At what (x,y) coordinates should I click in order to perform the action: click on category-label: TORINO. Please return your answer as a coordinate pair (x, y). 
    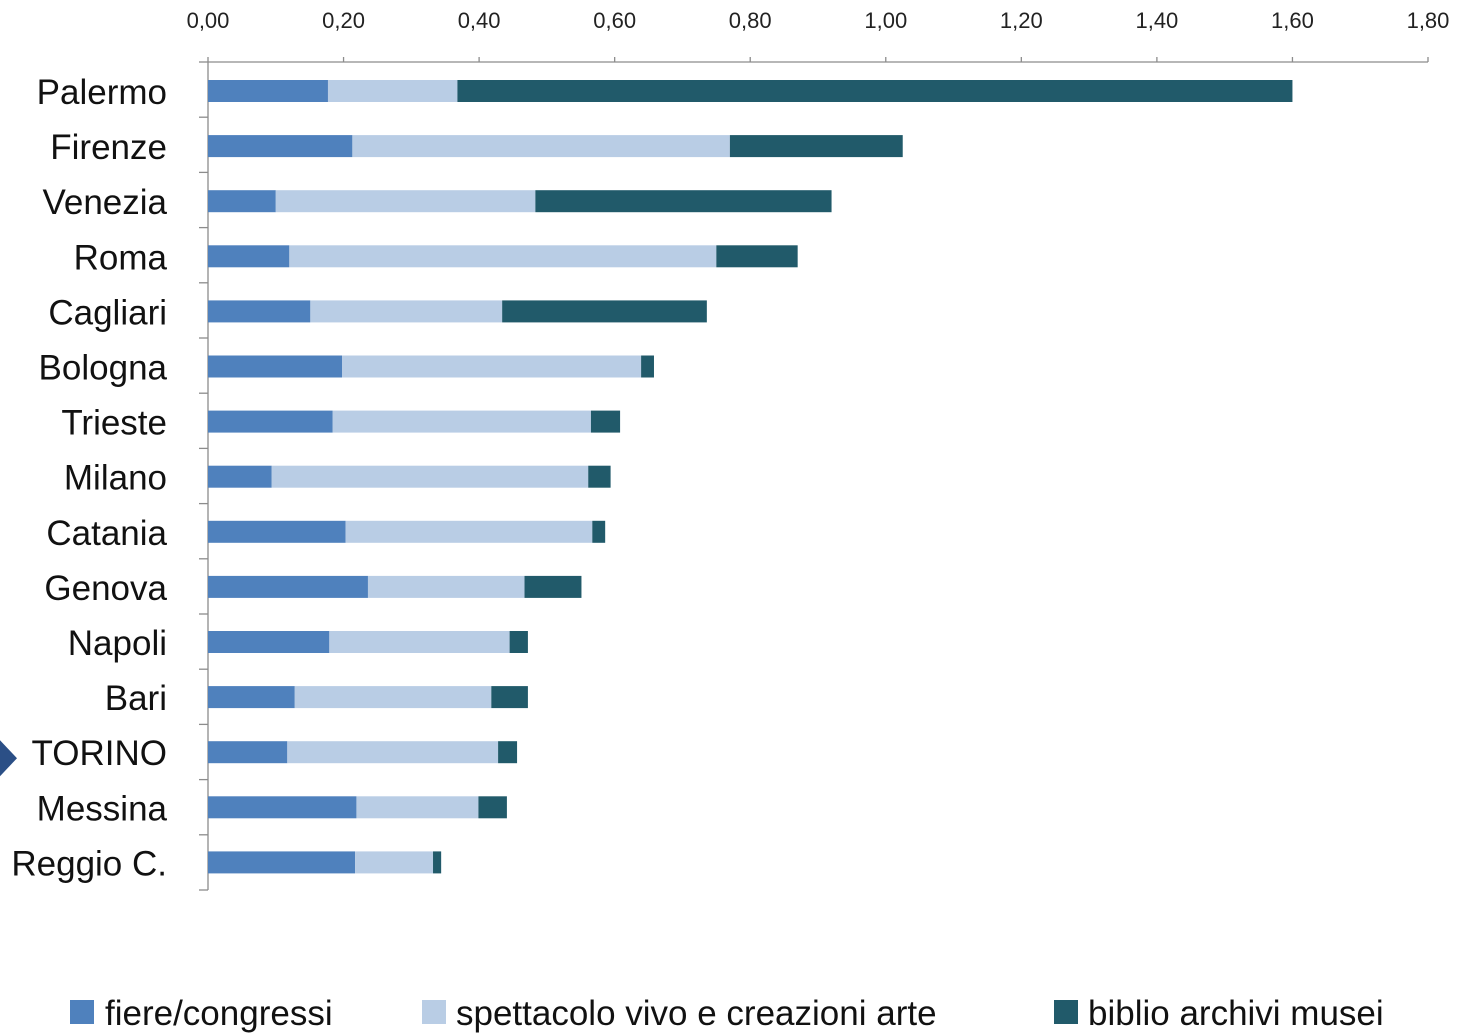
    Looking at the image, I should click on (99, 753).